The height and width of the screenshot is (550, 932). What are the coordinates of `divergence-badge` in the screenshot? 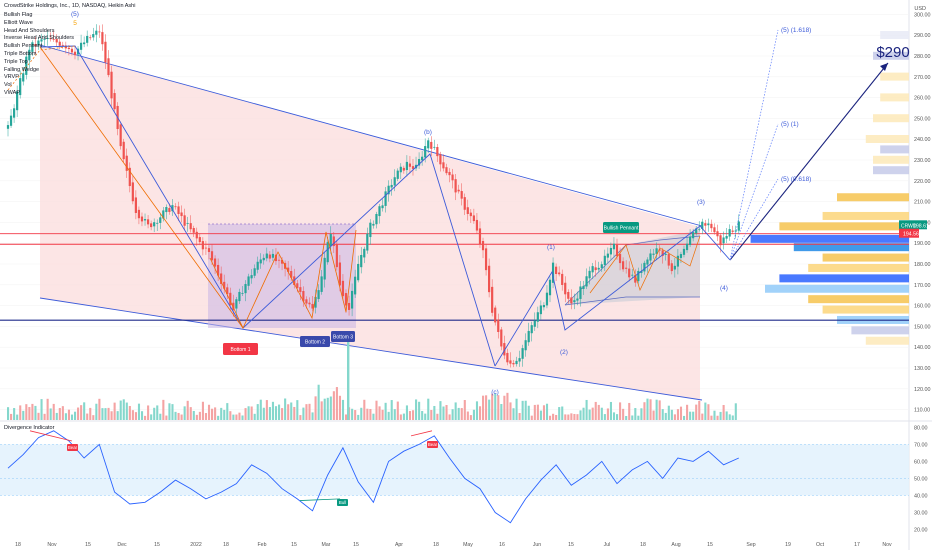 It's located at (432, 444).